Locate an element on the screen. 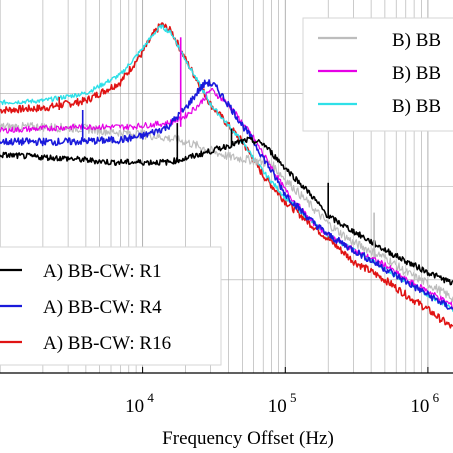  legend-top-right: B) BB B) BB B) BB is located at coordinates (377, 74).